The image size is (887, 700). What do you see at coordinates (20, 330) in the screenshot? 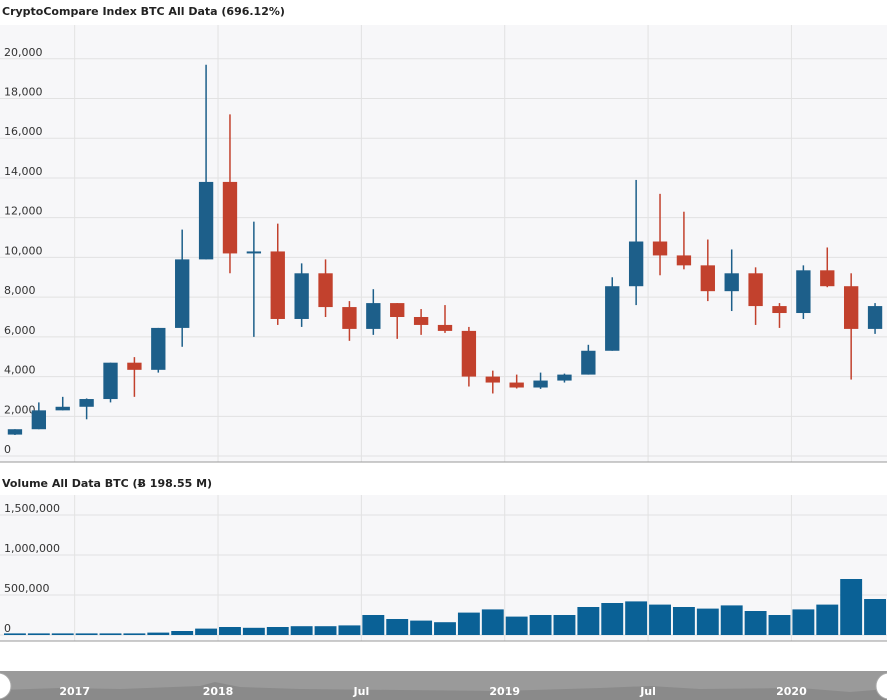
I see `y-tick-label: 6,000` at bounding box center [20, 330].